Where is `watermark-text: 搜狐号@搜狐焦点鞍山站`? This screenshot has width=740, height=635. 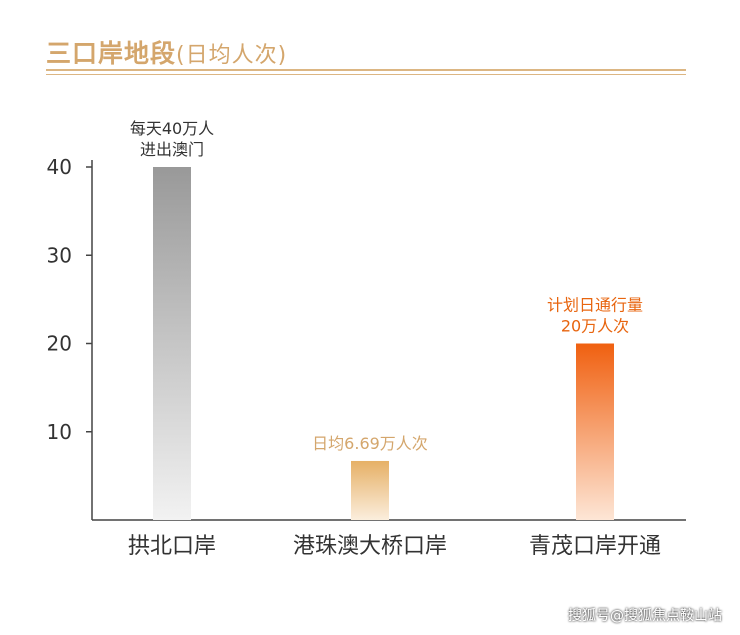
watermark-text: 搜狐号@搜狐焦点鞍山站 is located at coordinates (645, 616).